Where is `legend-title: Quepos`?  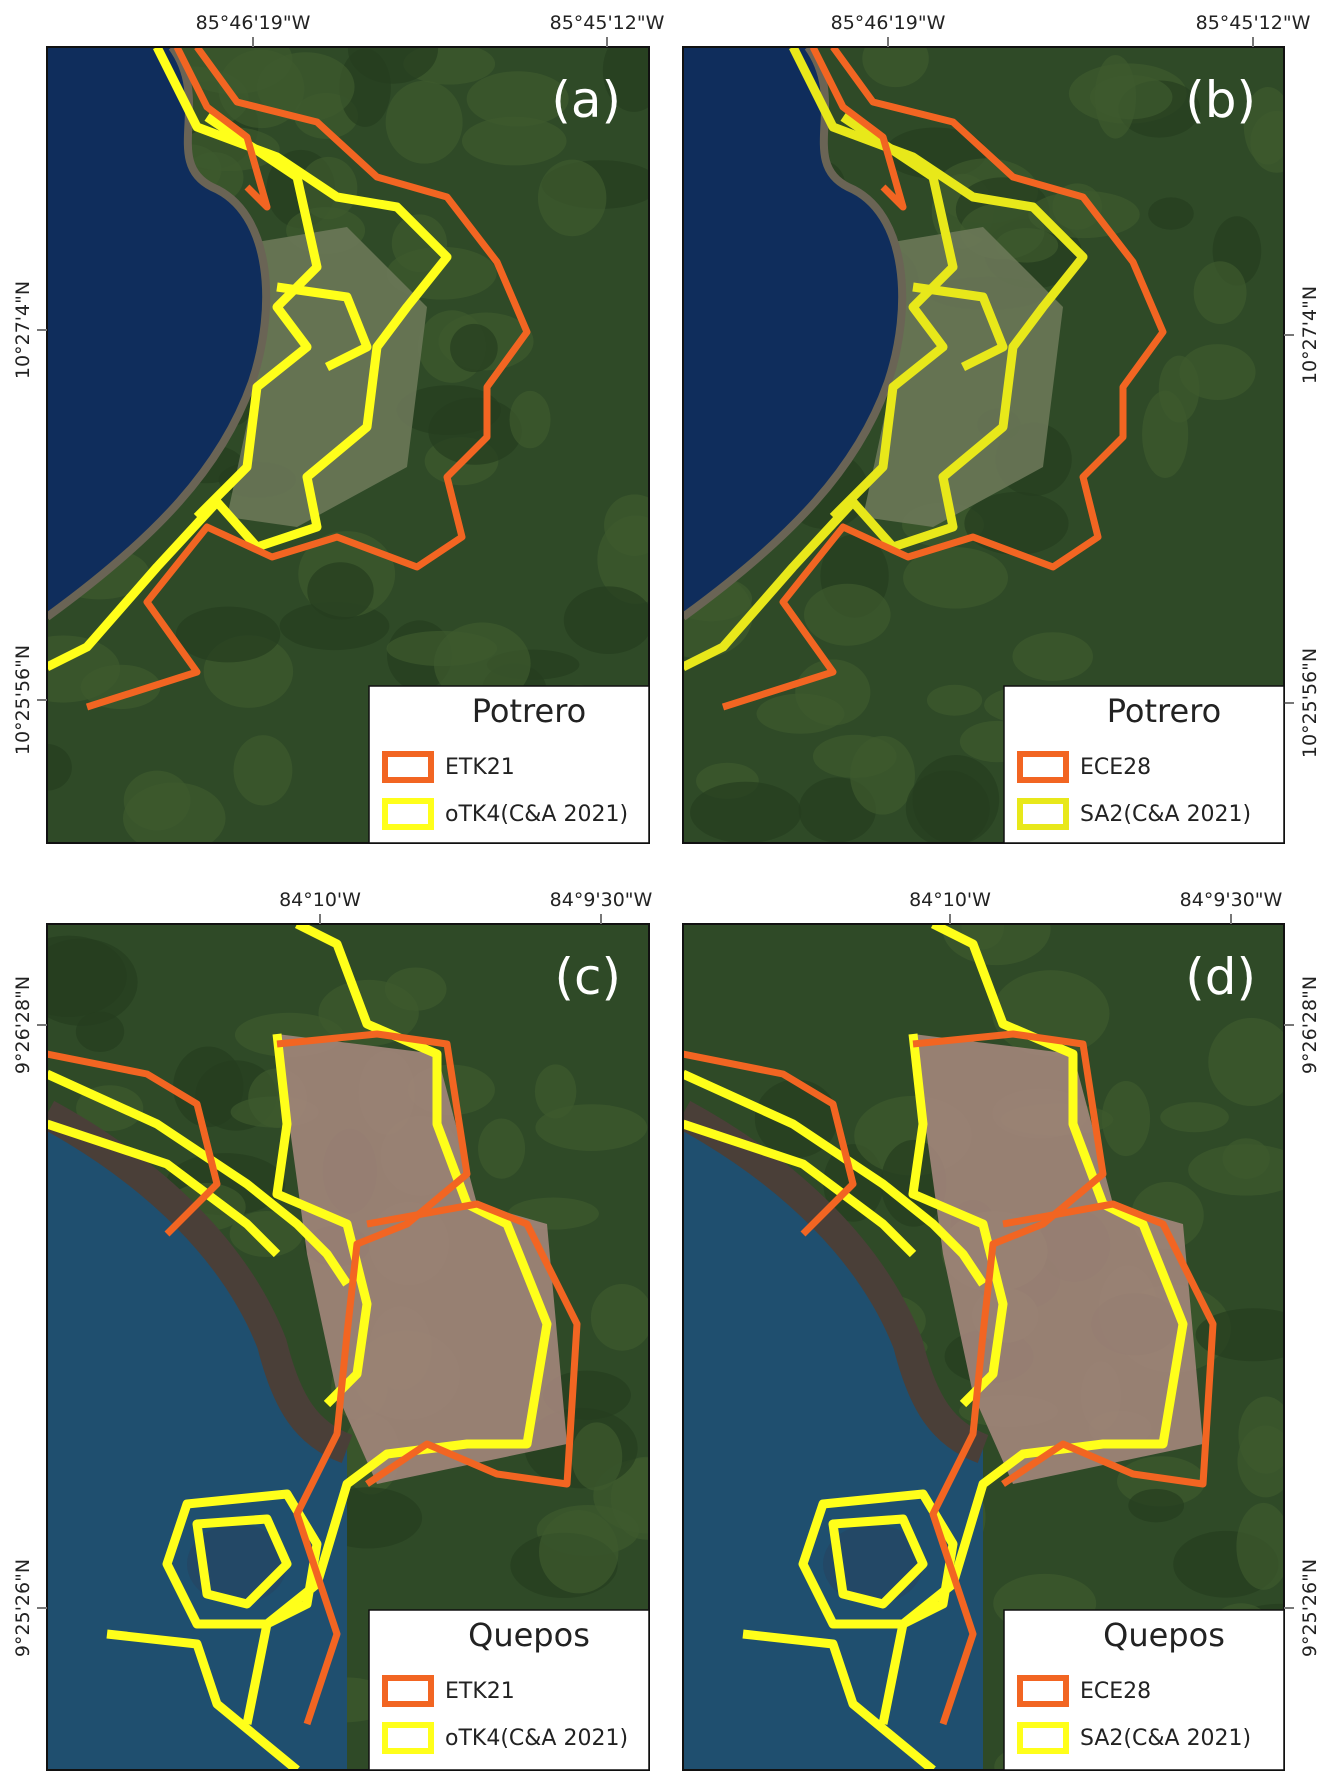
legend-title: Quepos is located at coordinates (529, 1635).